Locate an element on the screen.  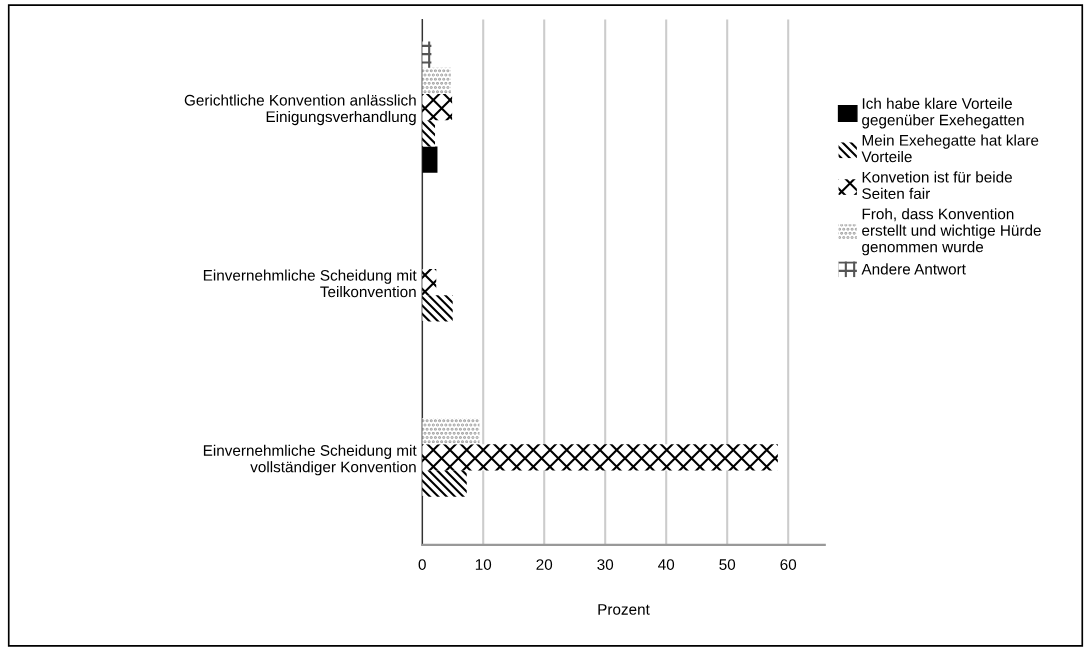
x-tick-label: 40 is located at coordinates (666, 564).